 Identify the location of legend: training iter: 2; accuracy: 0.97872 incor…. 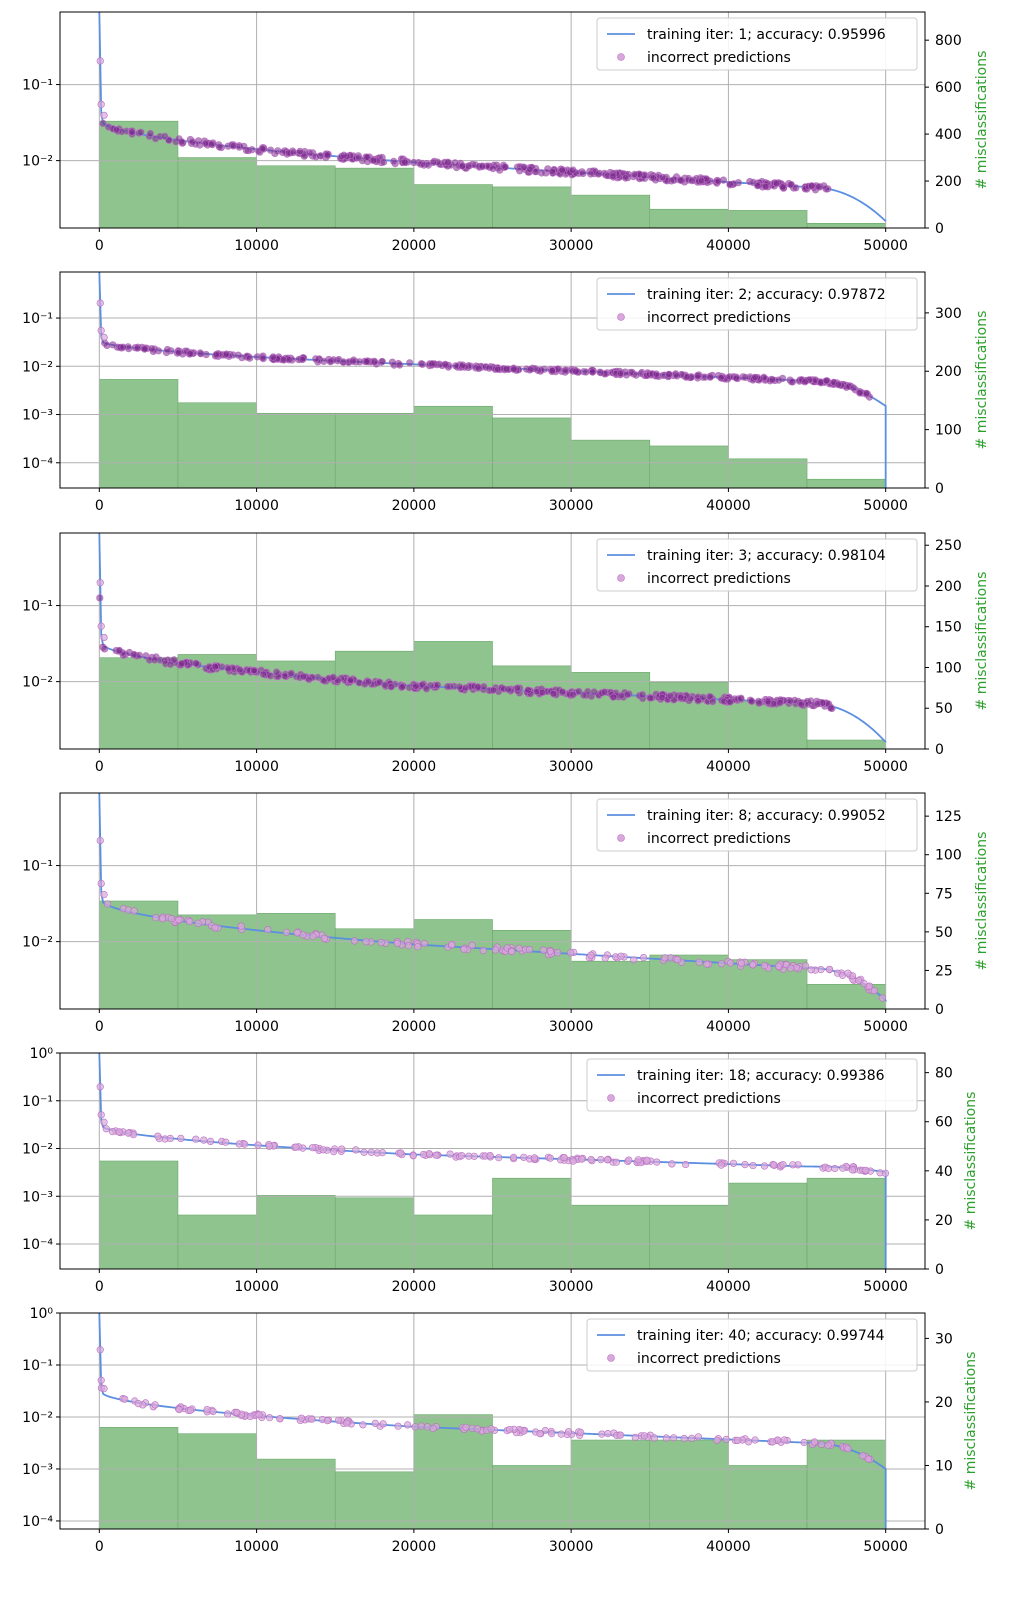
(757, 304).